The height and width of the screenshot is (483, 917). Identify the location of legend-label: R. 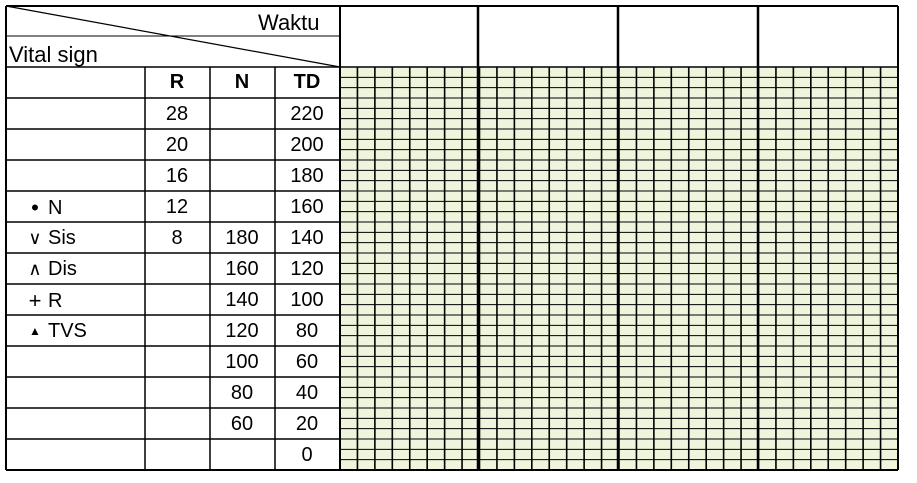
(55, 301).